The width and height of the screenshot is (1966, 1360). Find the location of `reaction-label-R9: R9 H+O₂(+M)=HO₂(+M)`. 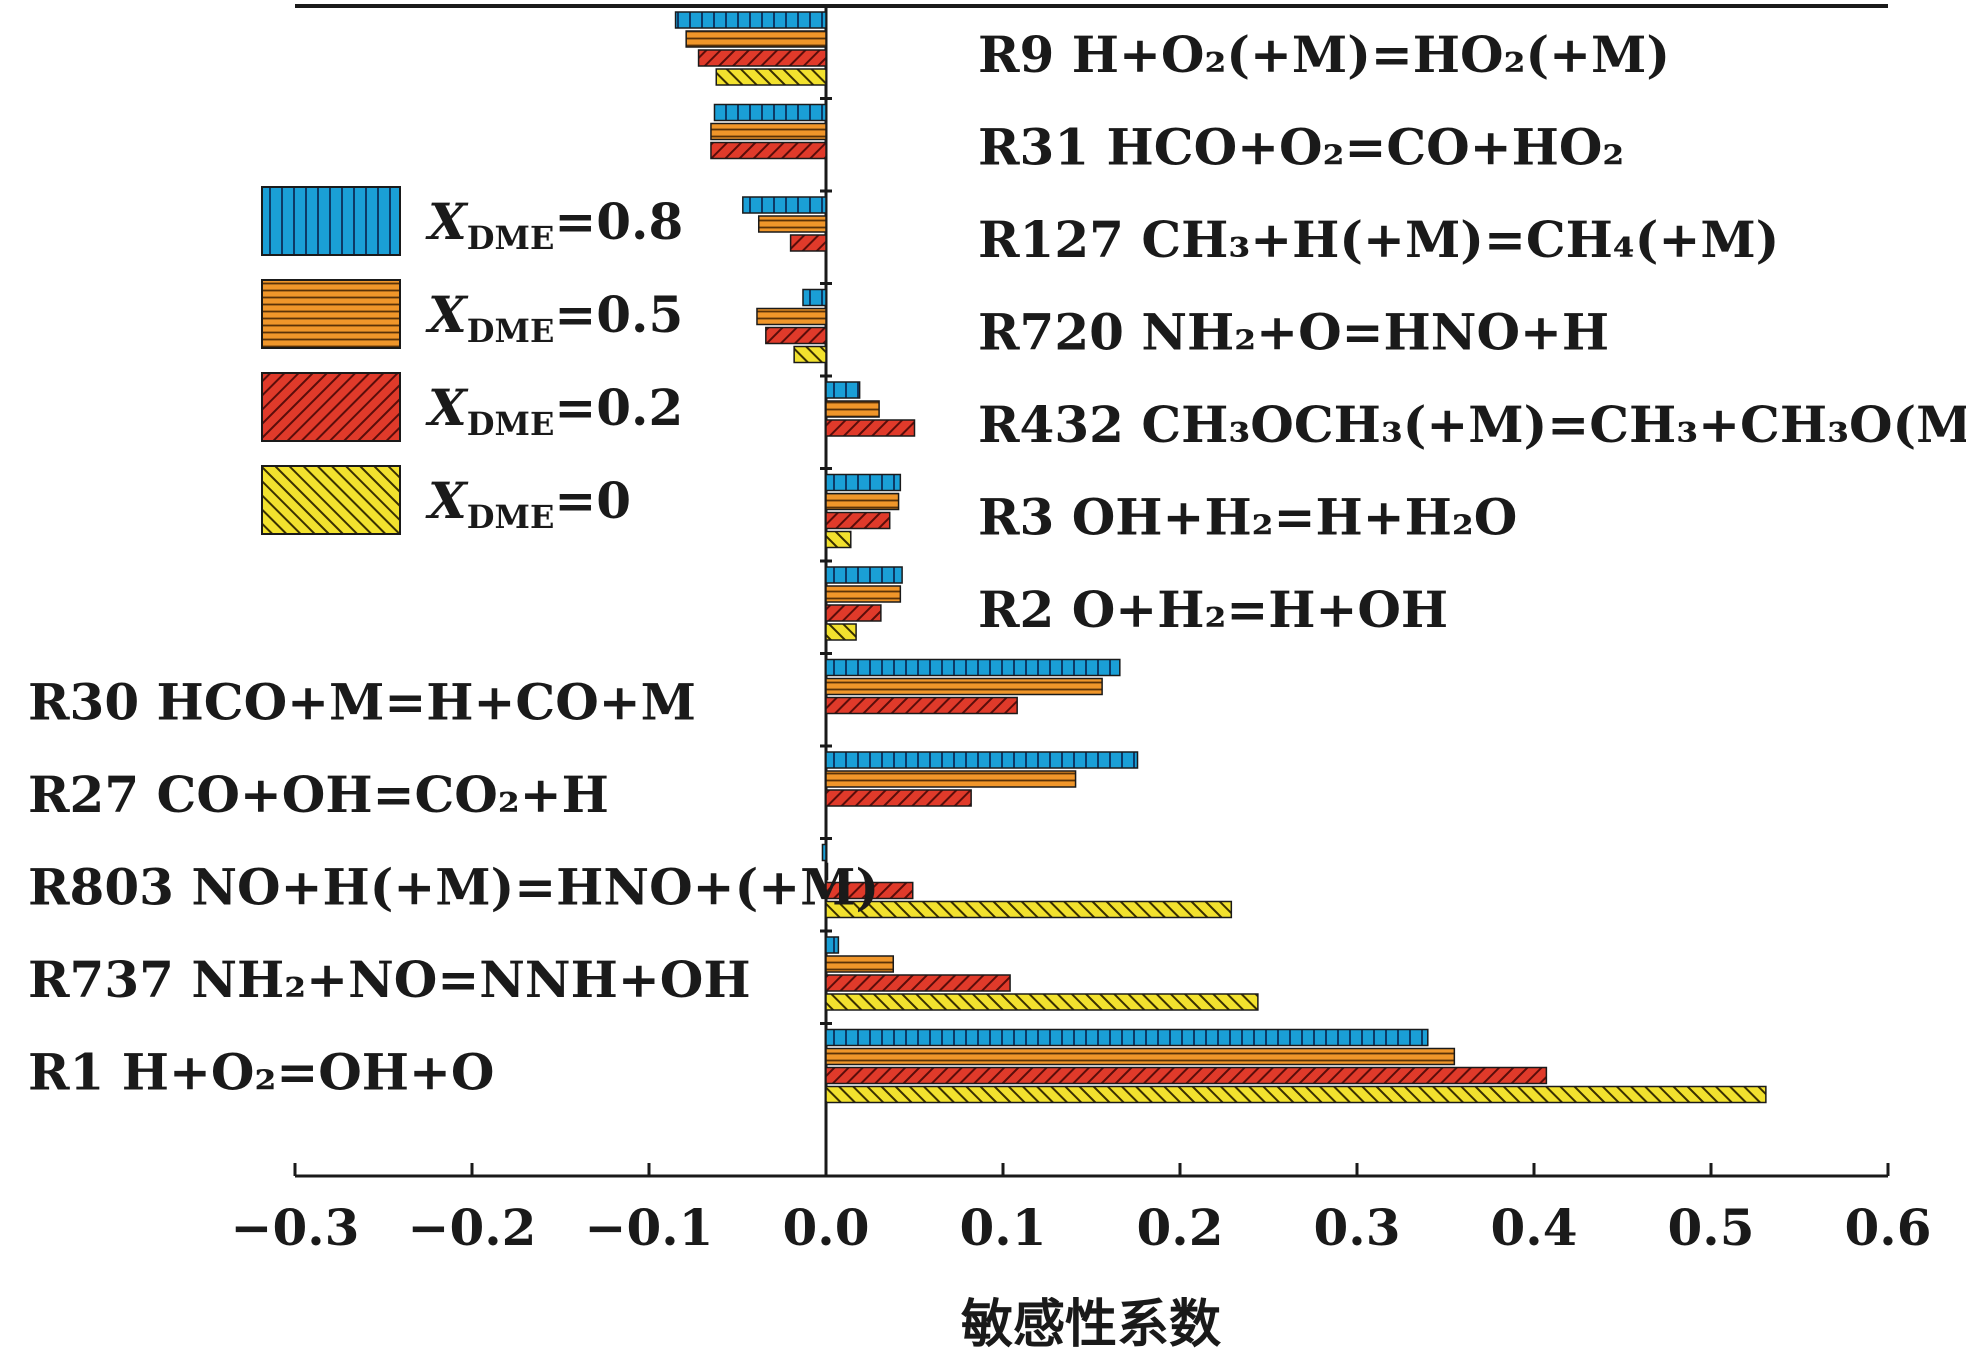

reaction-label-R9: R9 H+O₂(+M)=HO₂(+M) is located at coordinates (1324, 54).